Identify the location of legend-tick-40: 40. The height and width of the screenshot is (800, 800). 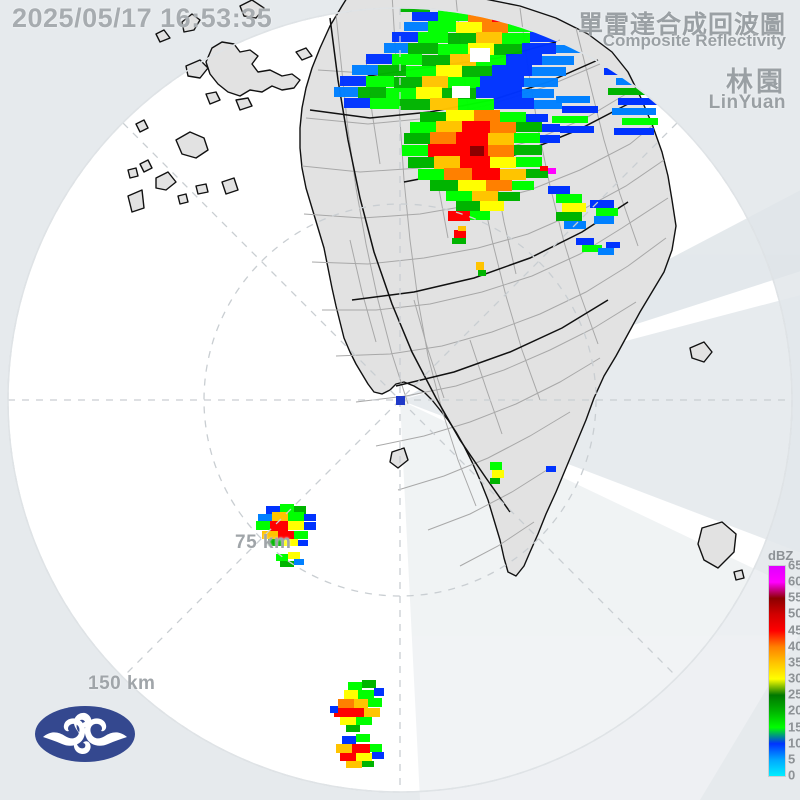
(794, 646).